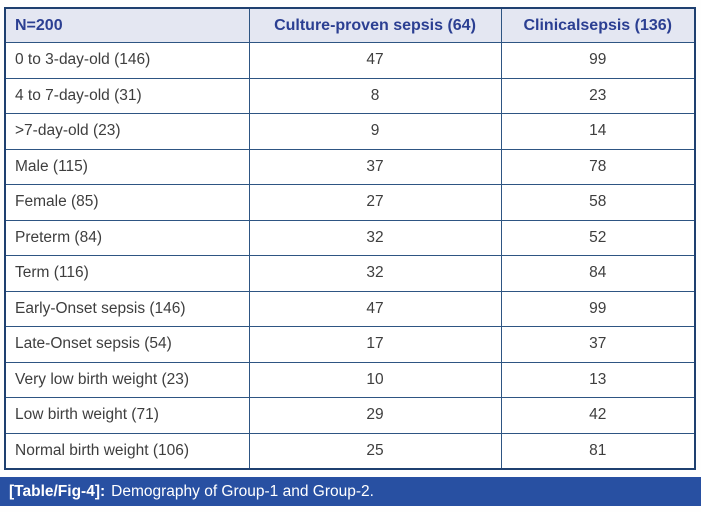 This screenshot has width=701, height=512. I want to click on table-row: >7-day-old (23) 9 14, so click(350, 131).